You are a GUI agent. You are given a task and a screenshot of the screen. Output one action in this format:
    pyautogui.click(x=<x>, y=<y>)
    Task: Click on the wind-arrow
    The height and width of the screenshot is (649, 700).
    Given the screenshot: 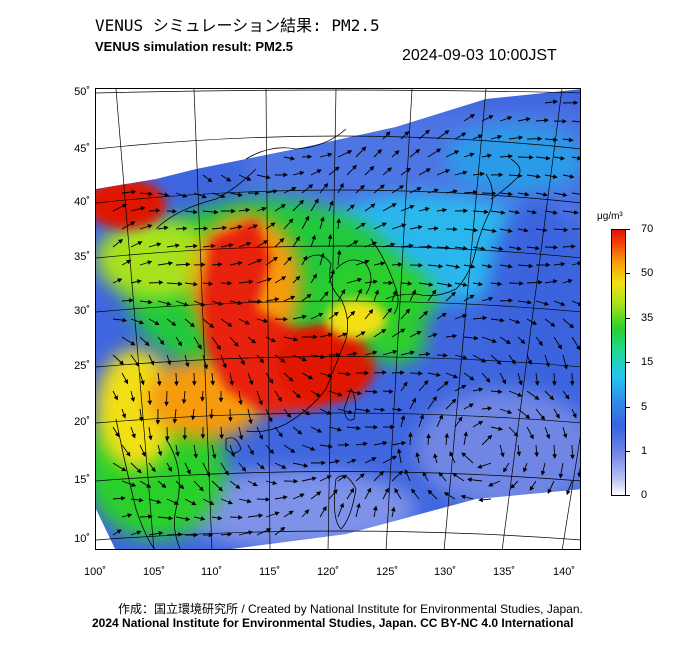 What is the action you would take?
    pyautogui.click(x=575, y=121)
    